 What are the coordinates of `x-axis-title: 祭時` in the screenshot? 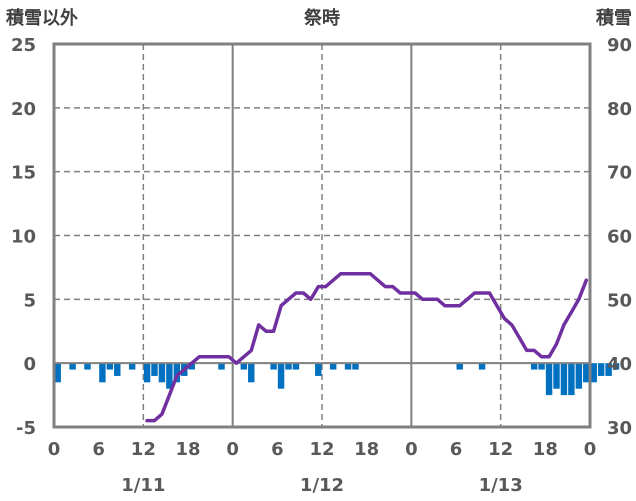 It's located at (321, 18).